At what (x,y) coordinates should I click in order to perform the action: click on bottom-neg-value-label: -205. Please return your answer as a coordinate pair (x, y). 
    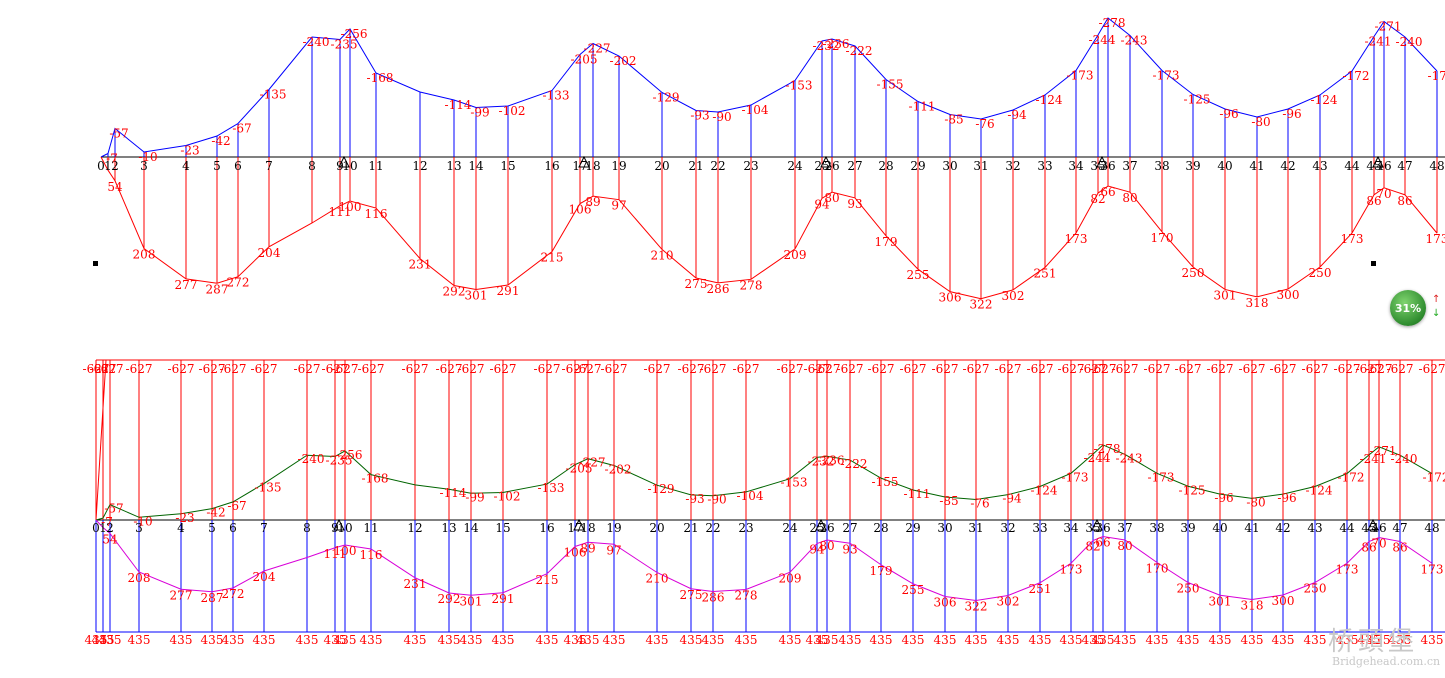
    Looking at the image, I should click on (579, 469).